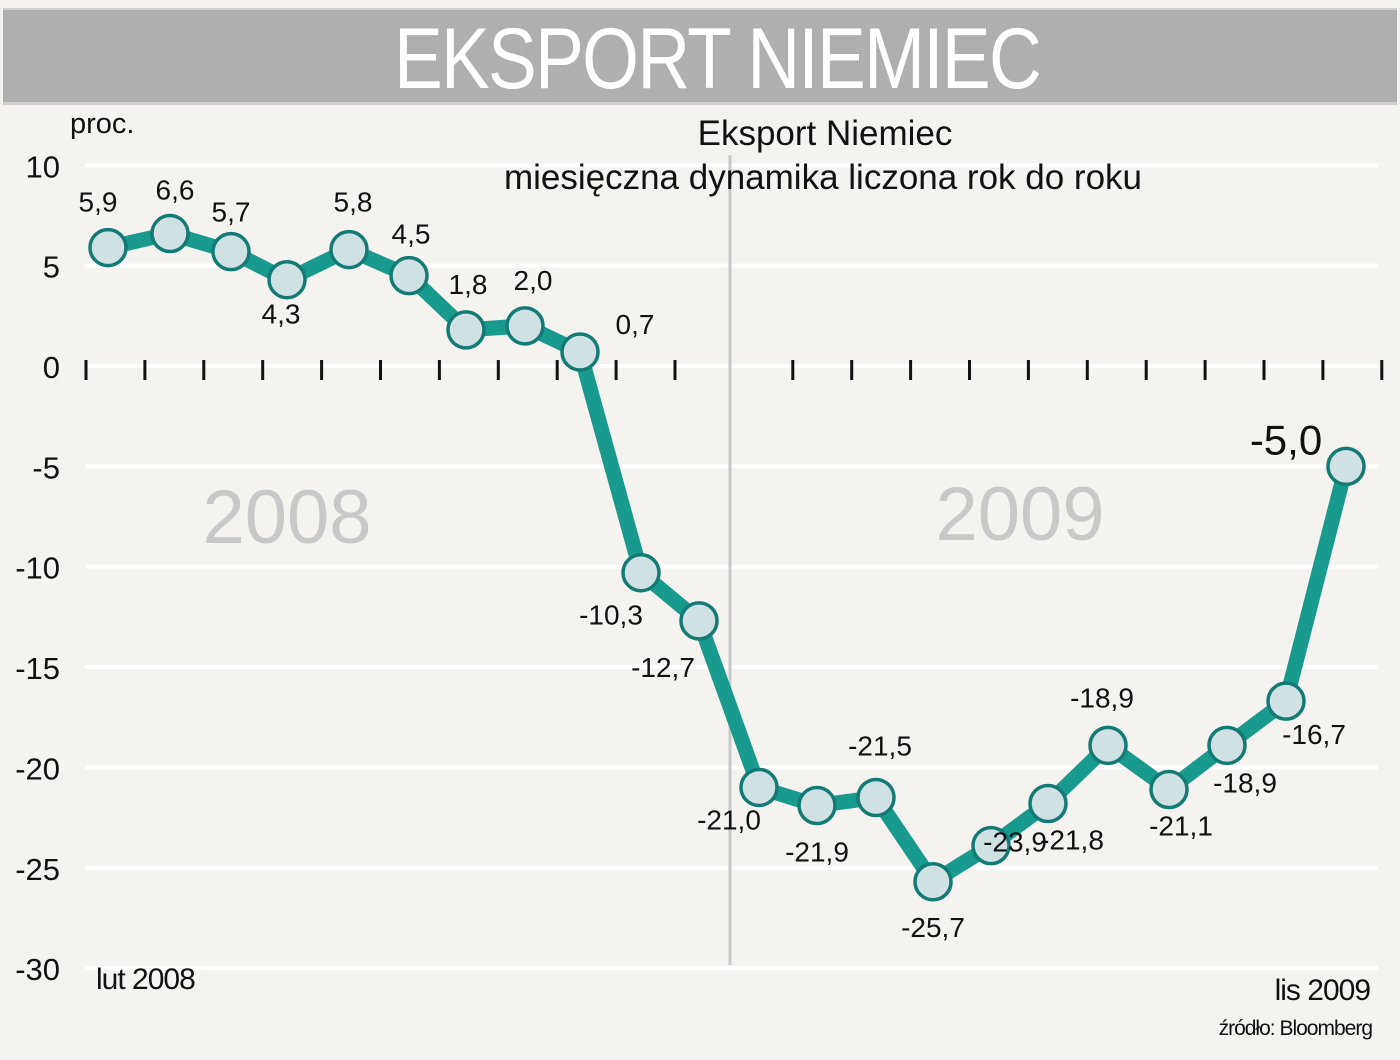 The height and width of the screenshot is (1060, 1400). I want to click on y-tick-label: -30, so click(37, 969).